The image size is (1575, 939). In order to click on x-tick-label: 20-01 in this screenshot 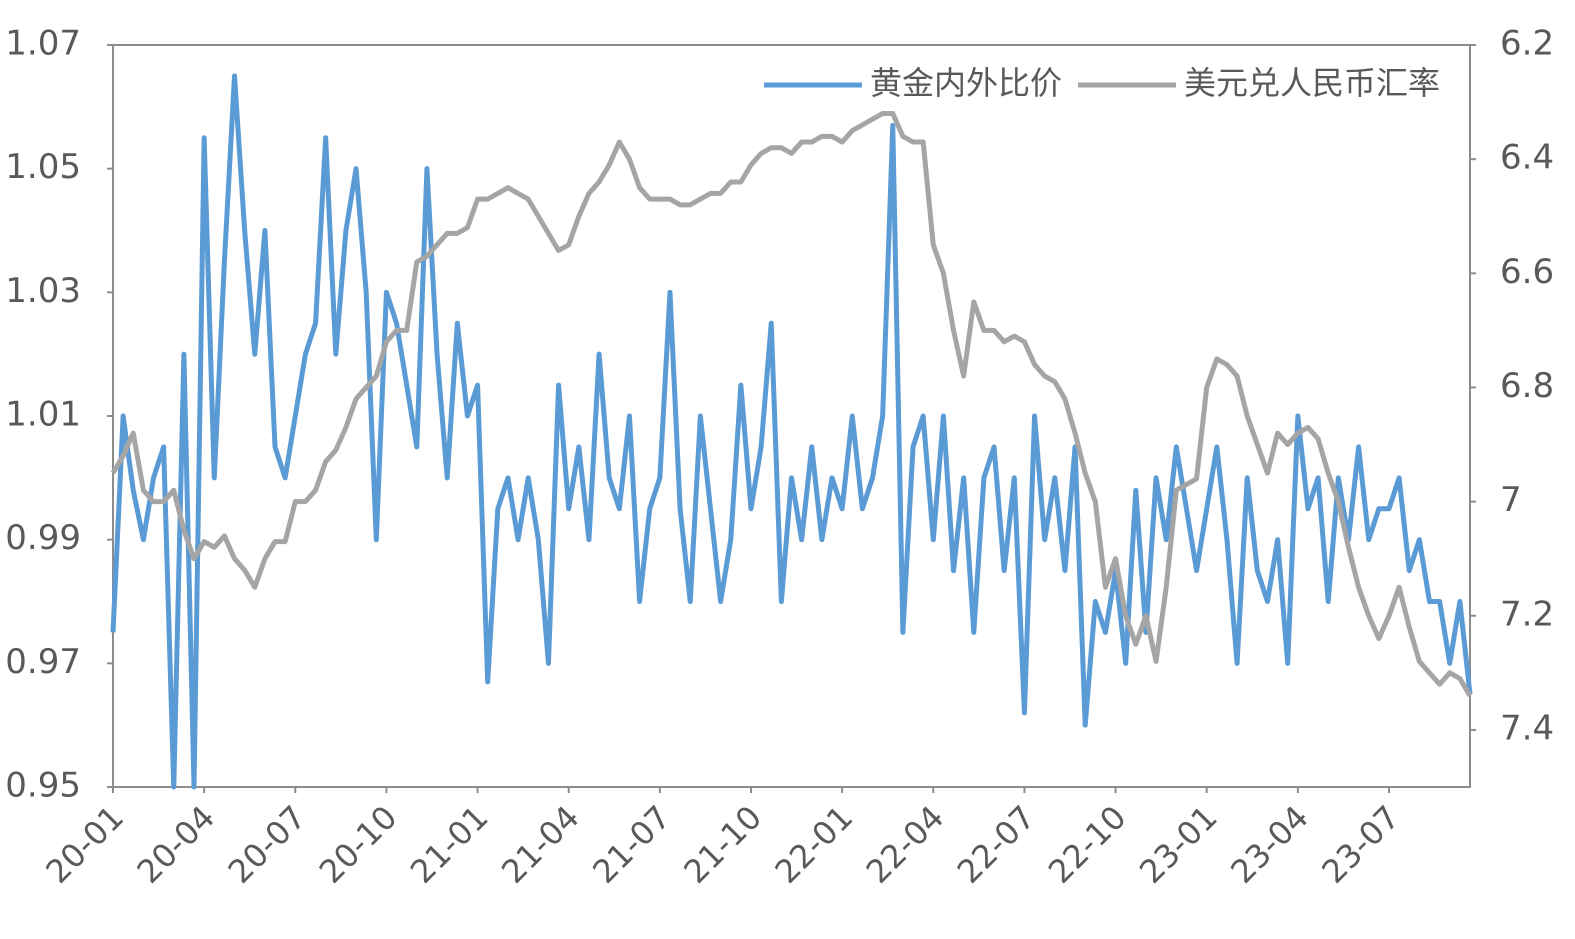, I will do `click(84, 844)`.